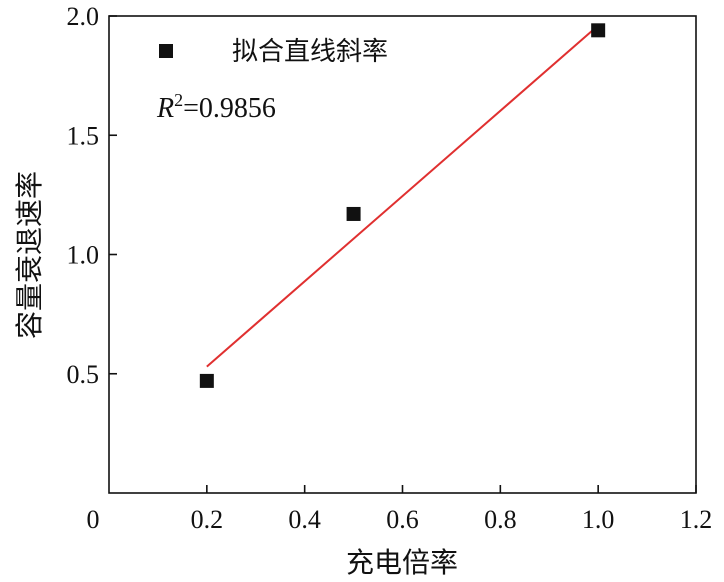 The height and width of the screenshot is (582, 724). What do you see at coordinates (93, 519) in the screenshot?
I see `x-tick-label: 0` at bounding box center [93, 519].